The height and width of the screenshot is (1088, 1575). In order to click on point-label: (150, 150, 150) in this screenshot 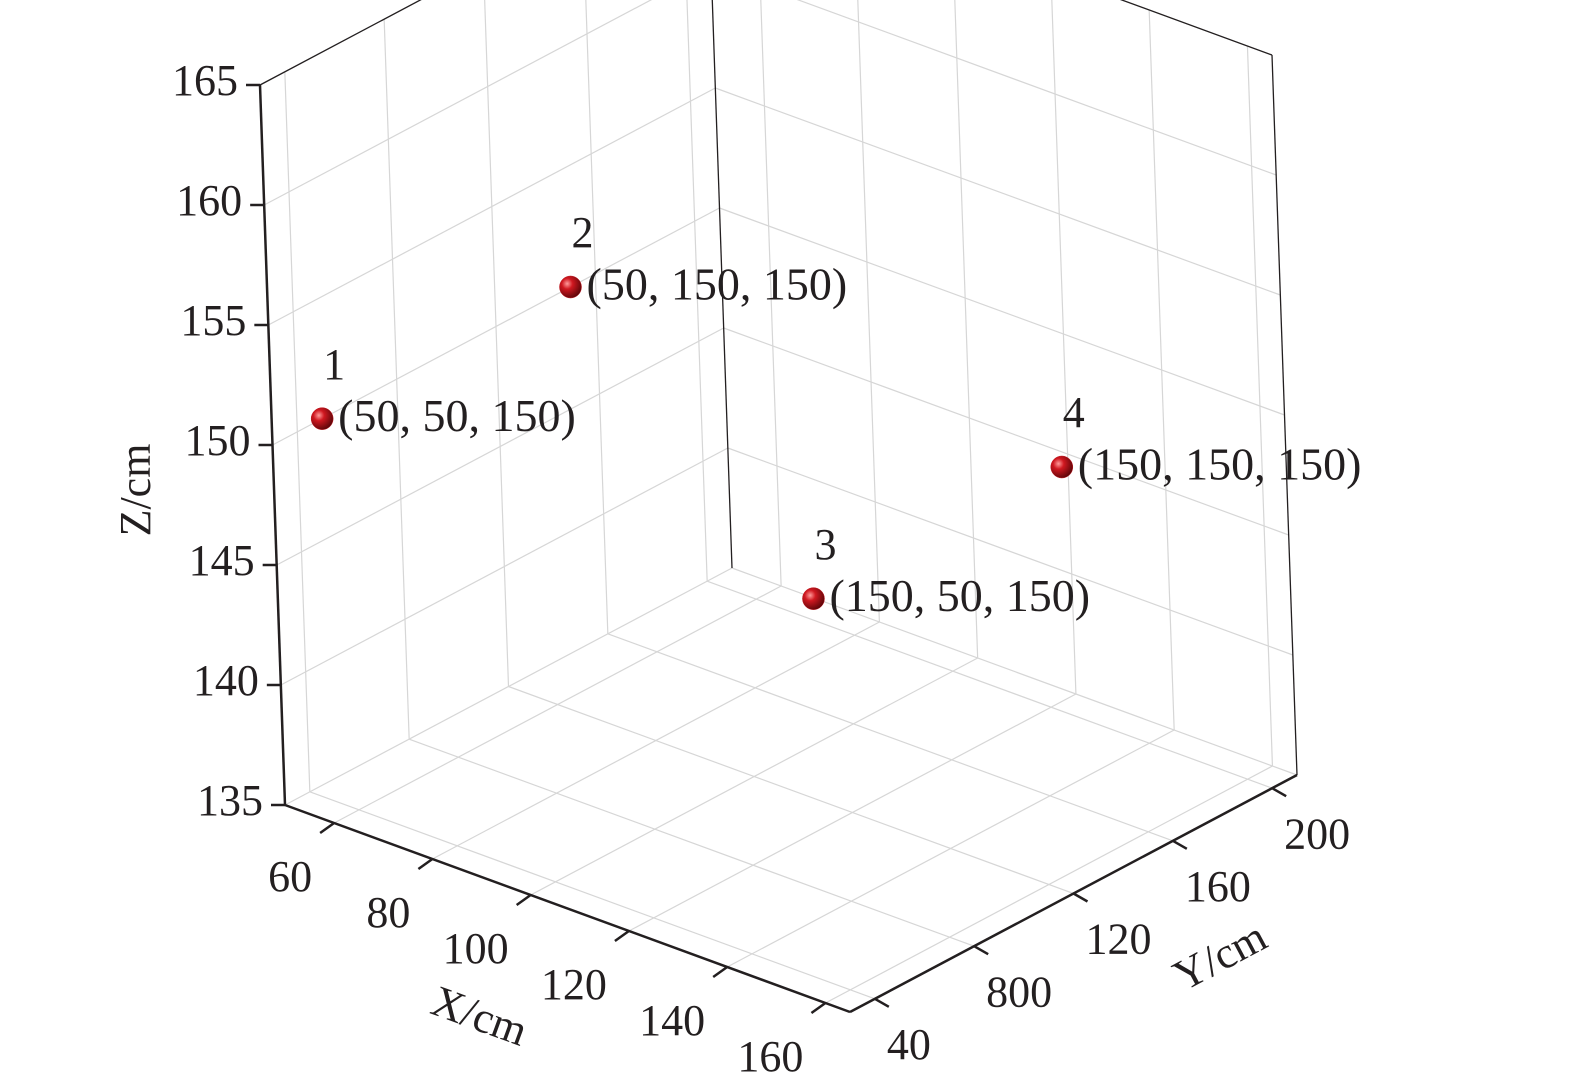, I will do `click(1220, 464)`.